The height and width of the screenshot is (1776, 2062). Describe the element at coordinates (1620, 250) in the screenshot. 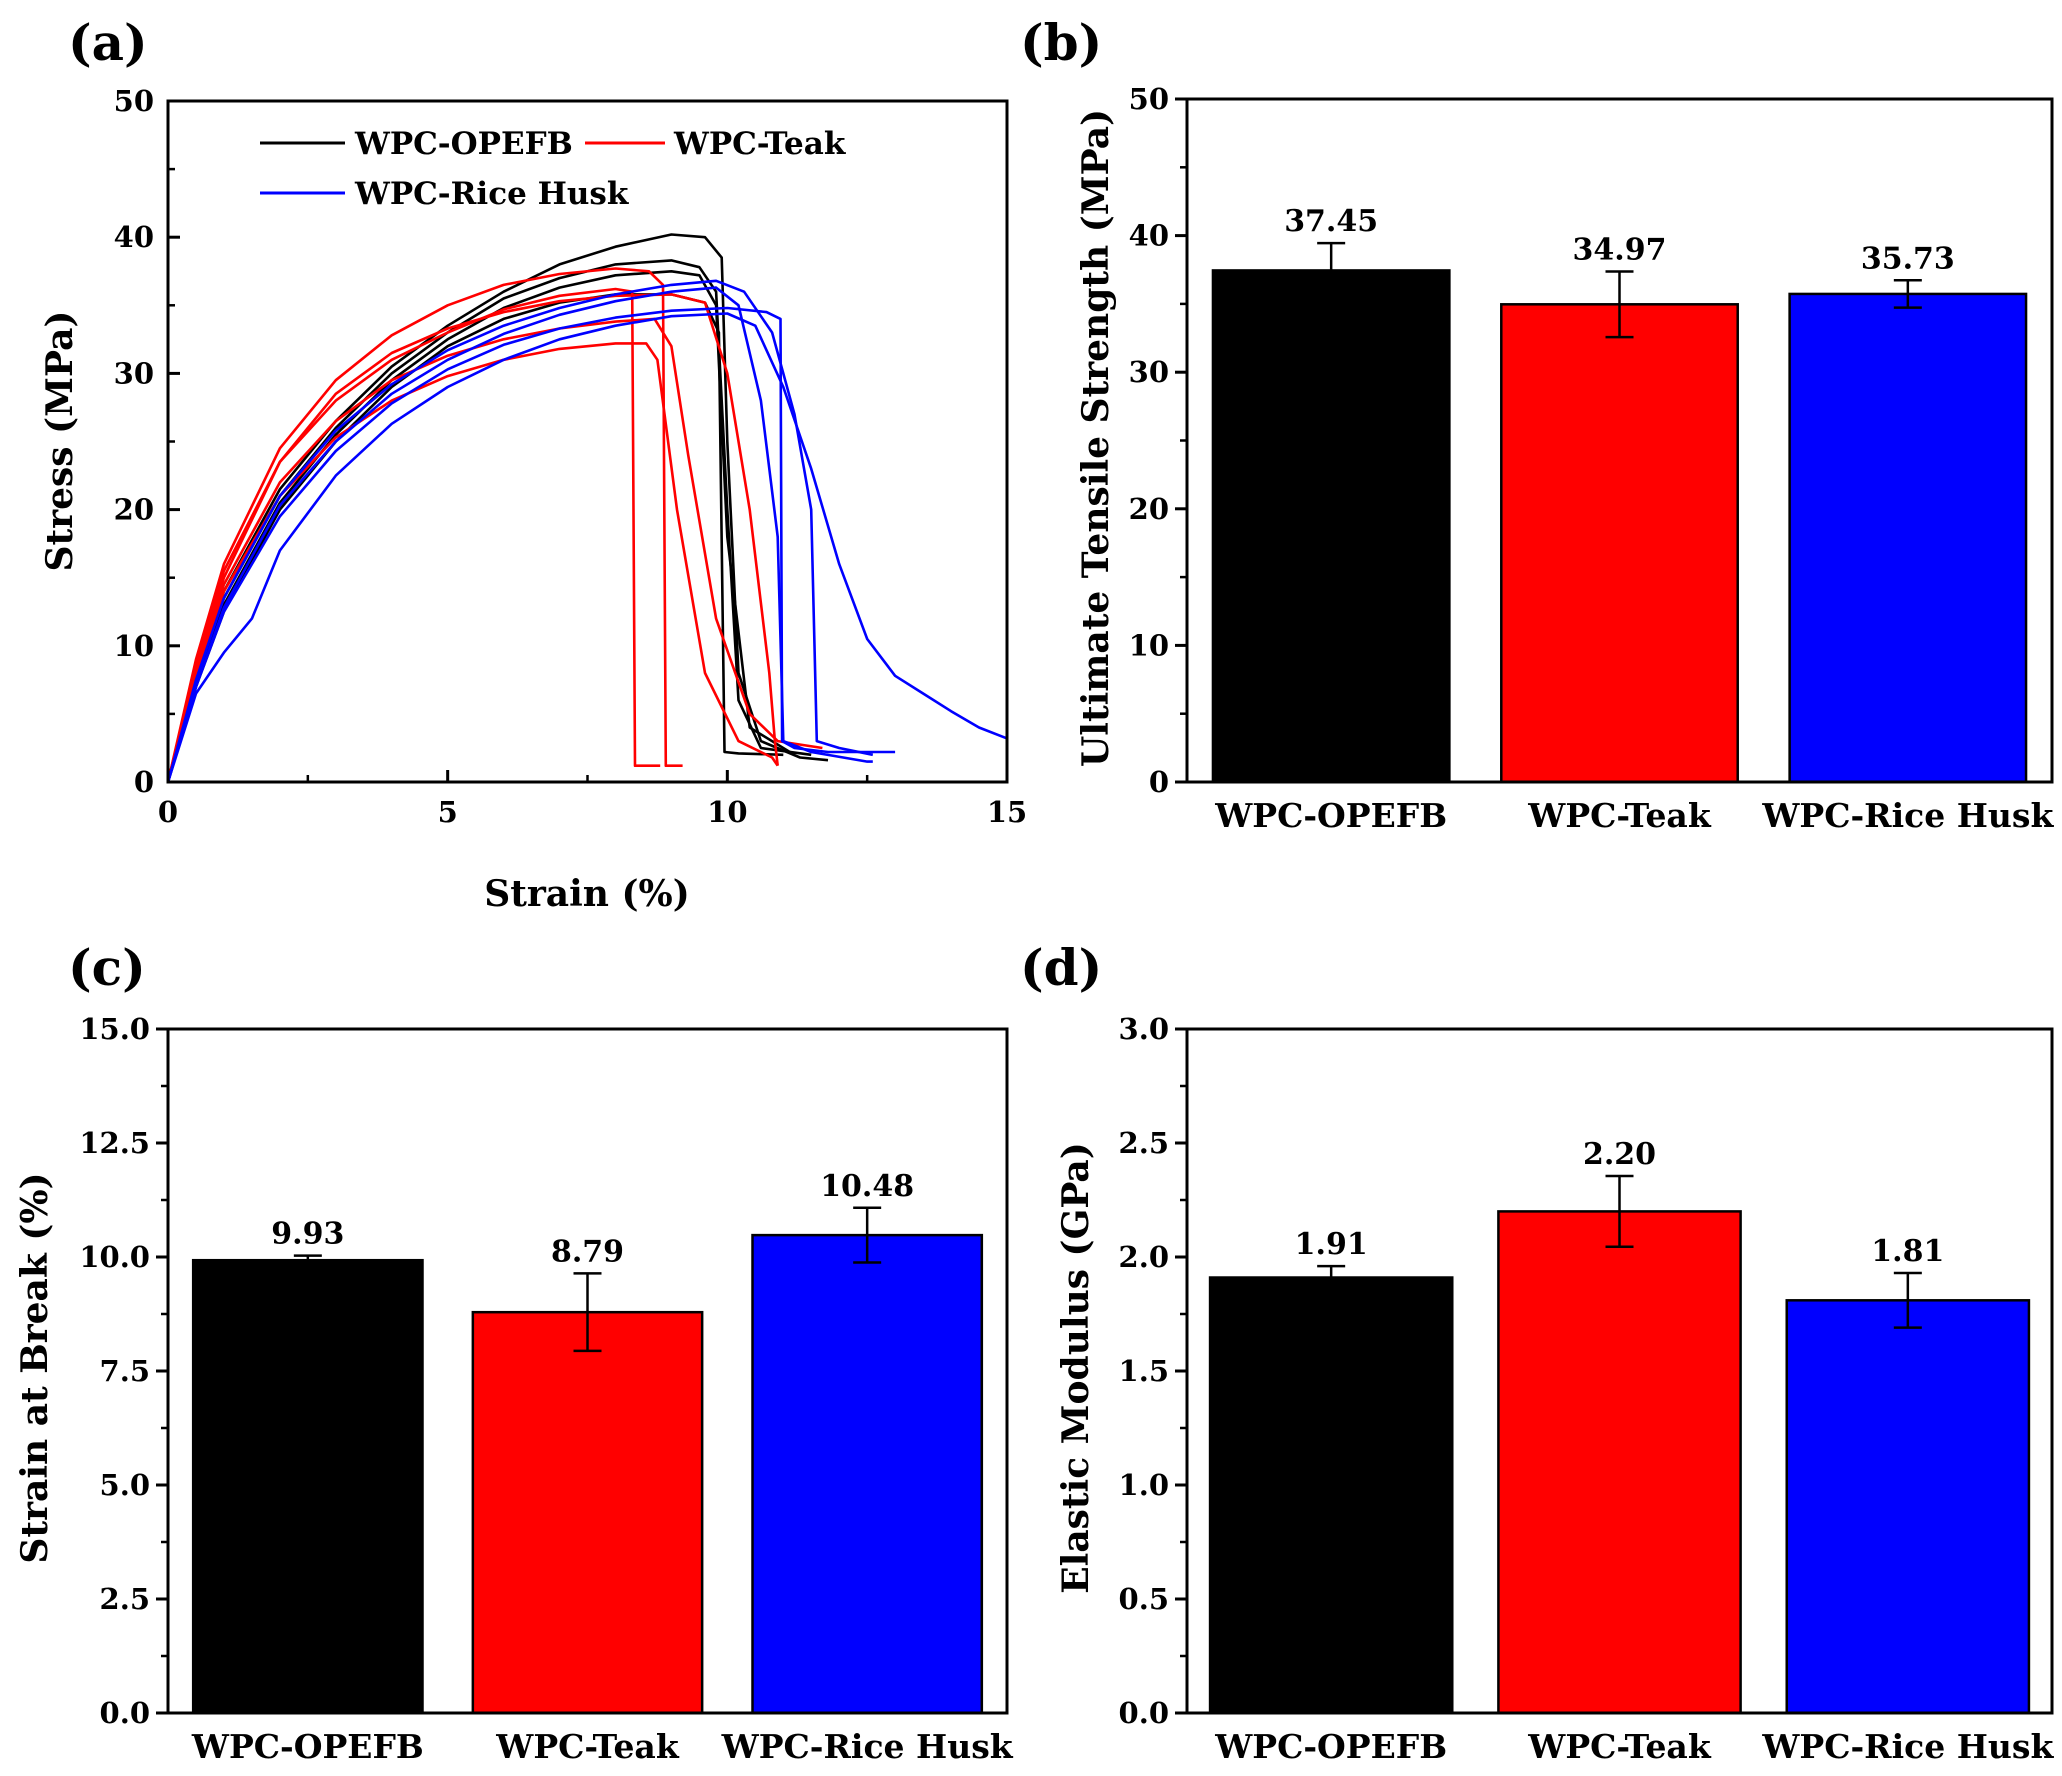

I see `value-label: 34.97` at that location.